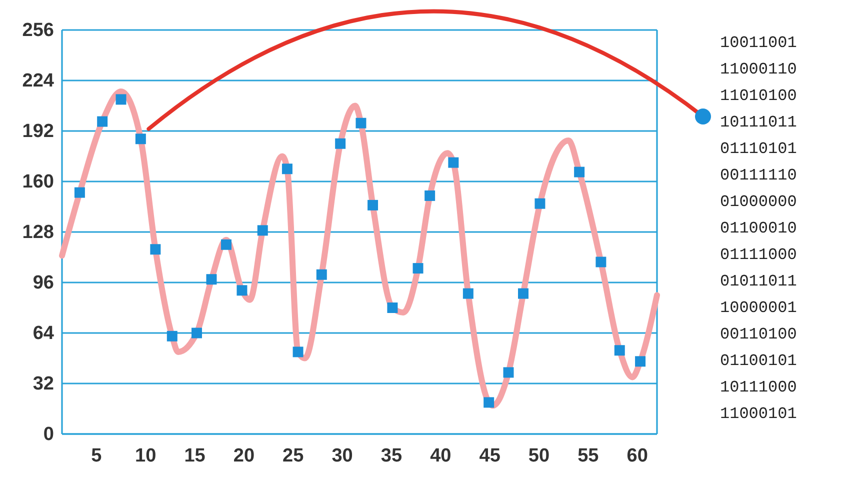 The image size is (843, 478). Describe the element at coordinates (758, 335) in the screenshot. I see `text: 00110100` at that location.